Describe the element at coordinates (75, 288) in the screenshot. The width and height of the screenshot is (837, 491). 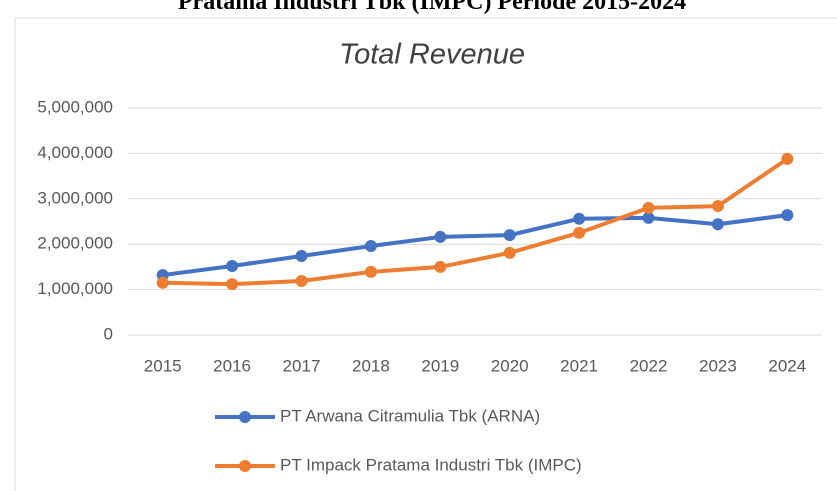
I see `y-tick-label: 1,000,000` at that location.